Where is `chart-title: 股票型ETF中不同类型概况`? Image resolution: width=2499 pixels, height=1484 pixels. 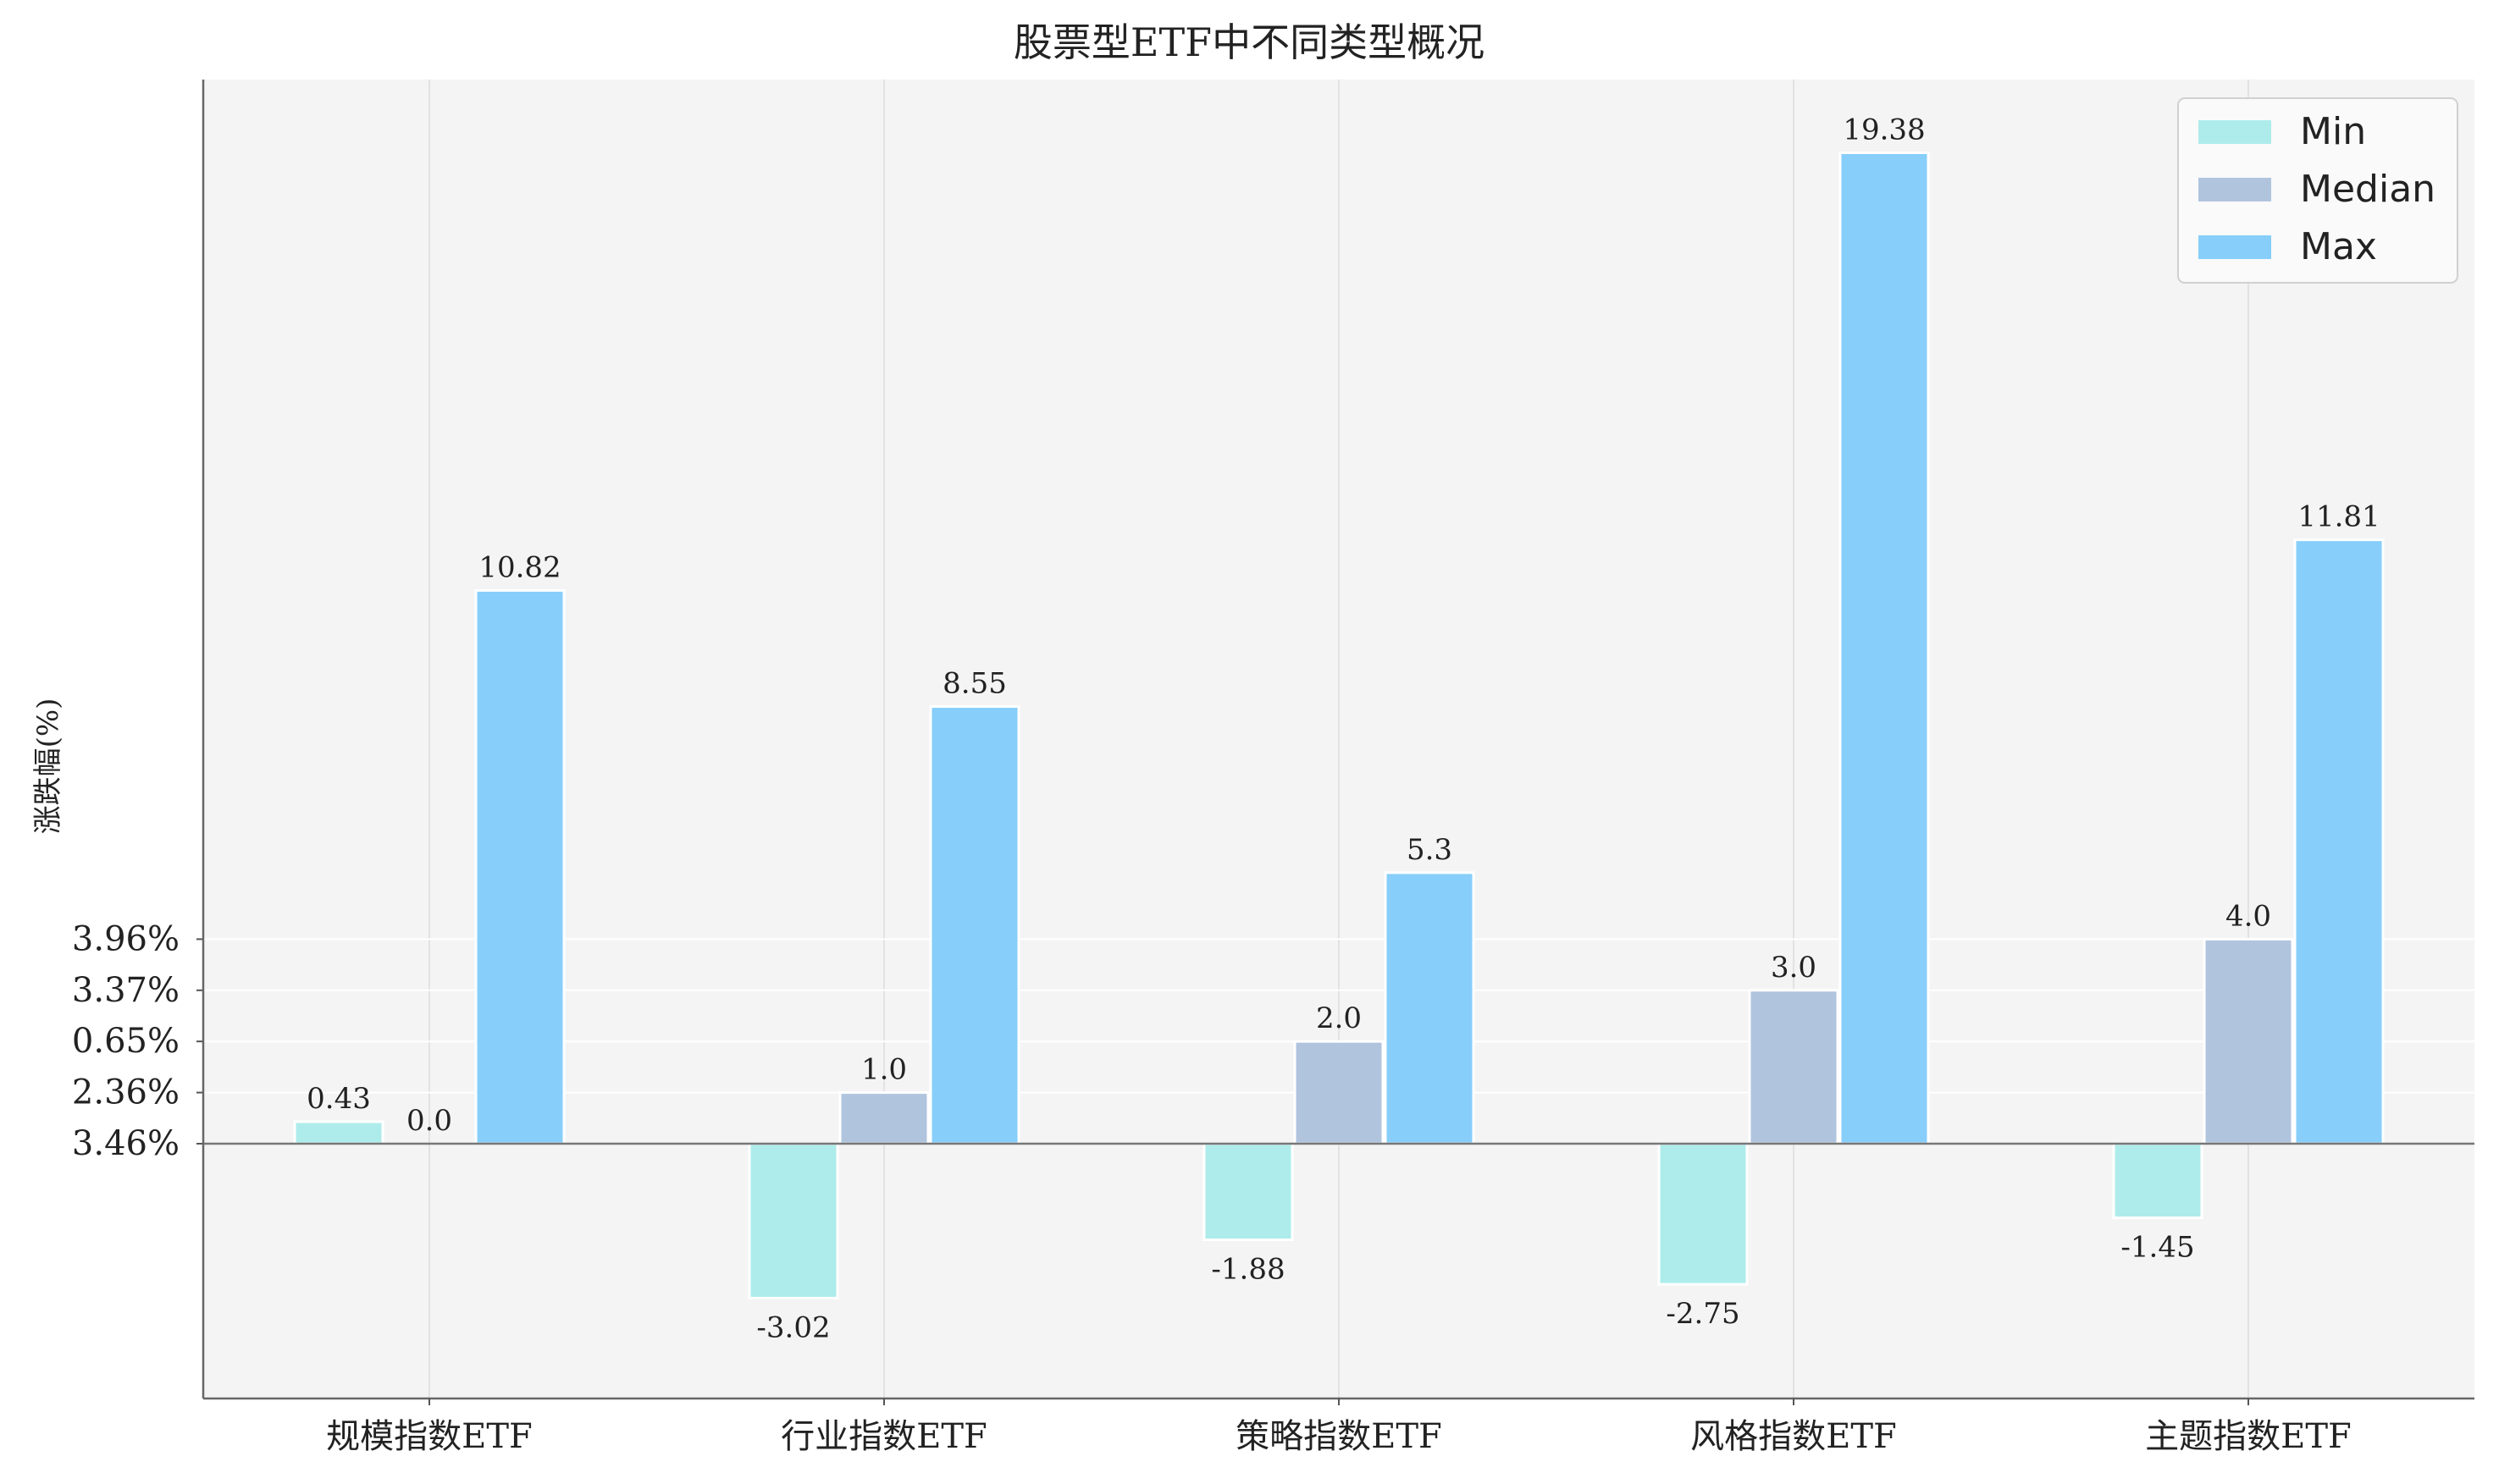 chart-title: 股票型ETF中不同类型概况 is located at coordinates (1249, 42).